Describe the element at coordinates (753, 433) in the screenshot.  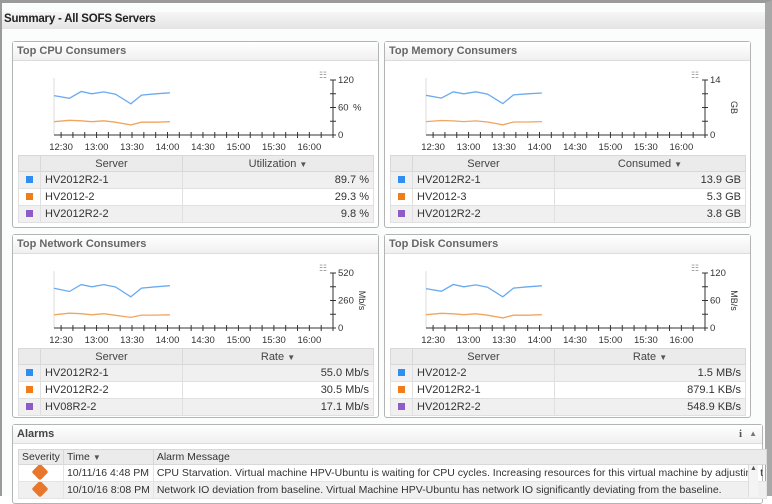
I see `collapse-icon: ▲` at that location.